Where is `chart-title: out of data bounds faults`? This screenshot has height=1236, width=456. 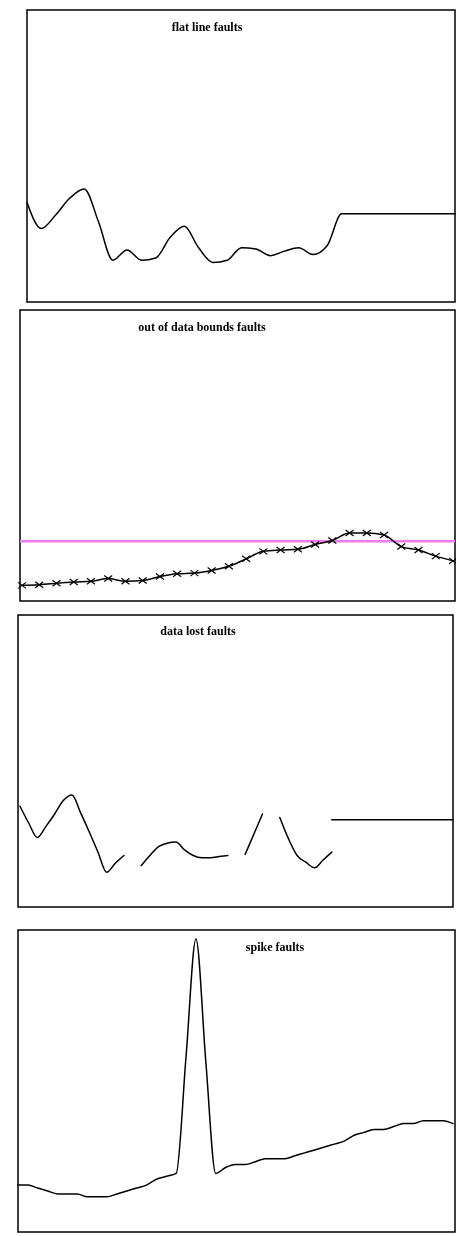 chart-title: out of data bounds faults is located at coordinates (202, 327).